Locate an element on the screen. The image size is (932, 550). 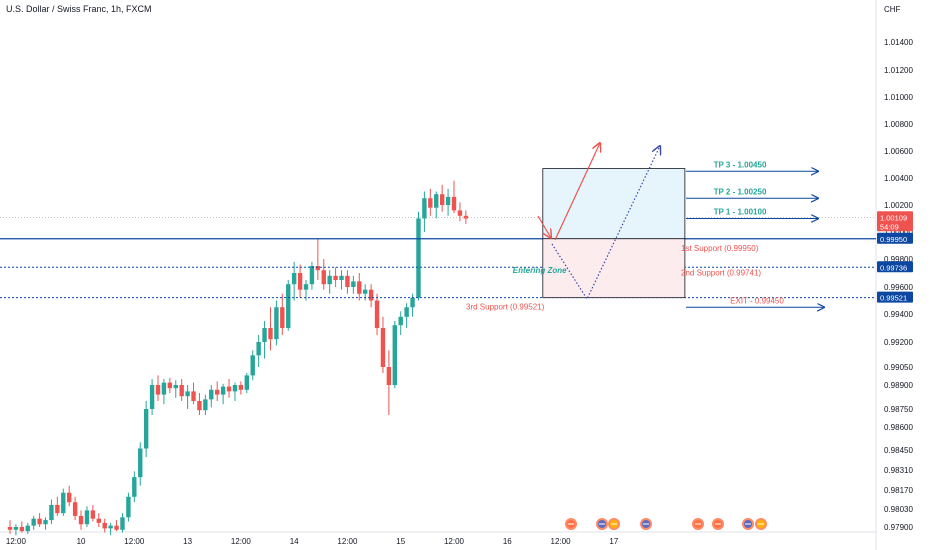
price-tick-label: 1.01400 is located at coordinates (898, 42).